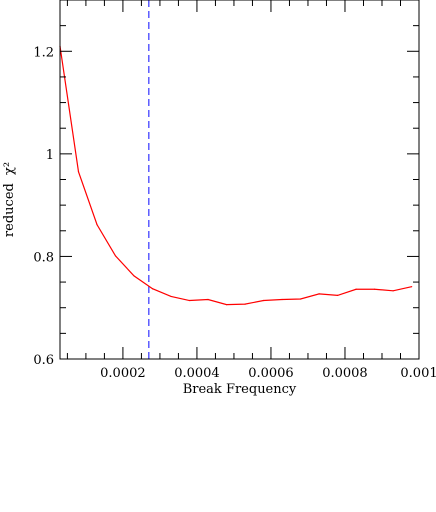 The image size is (436, 512). What do you see at coordinates (43, 52) in the screenshot?
I see `y-tick-label: 1.2` at bounding box center [43, 52].